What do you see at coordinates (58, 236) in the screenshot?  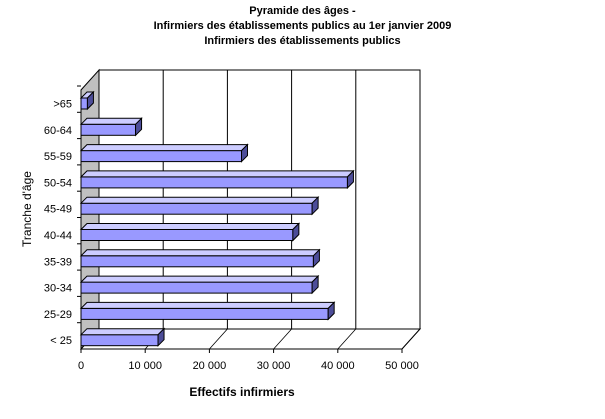 I see `y-tick-label: 40-44` at bounding box center [58, 236].